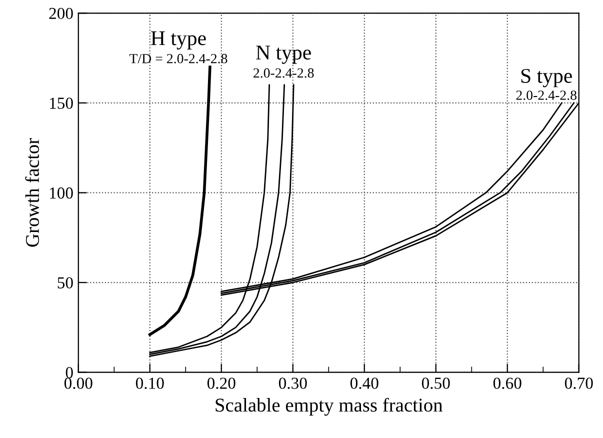  Describe the element at coordinates (61, 193) in the screenshot. I see `y-tick-label: 100` at that location.